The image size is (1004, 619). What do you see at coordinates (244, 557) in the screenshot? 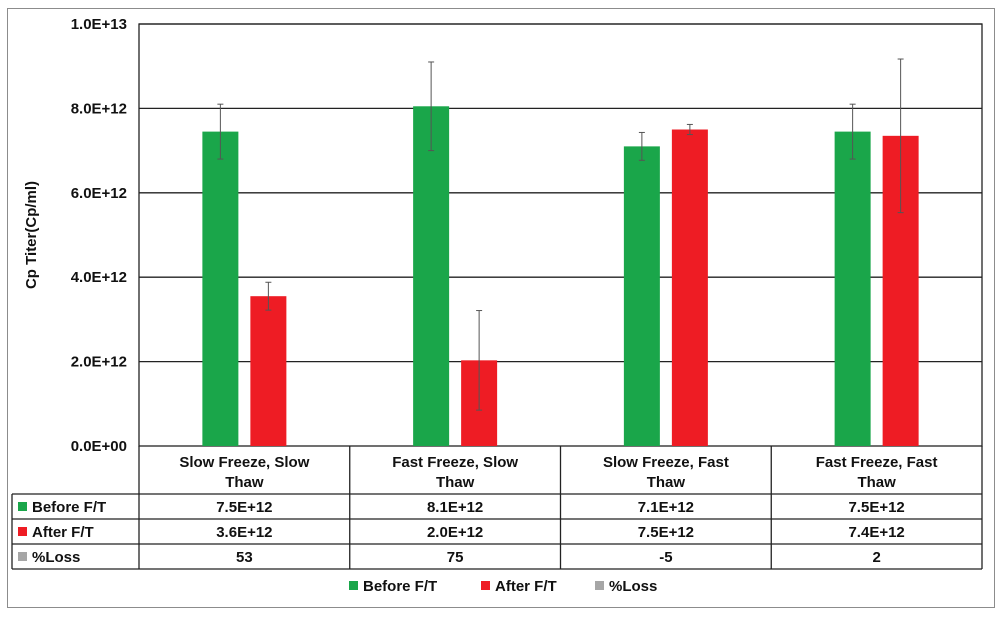
I see `table-cell-value: 53` at bounding box center [244, 557].